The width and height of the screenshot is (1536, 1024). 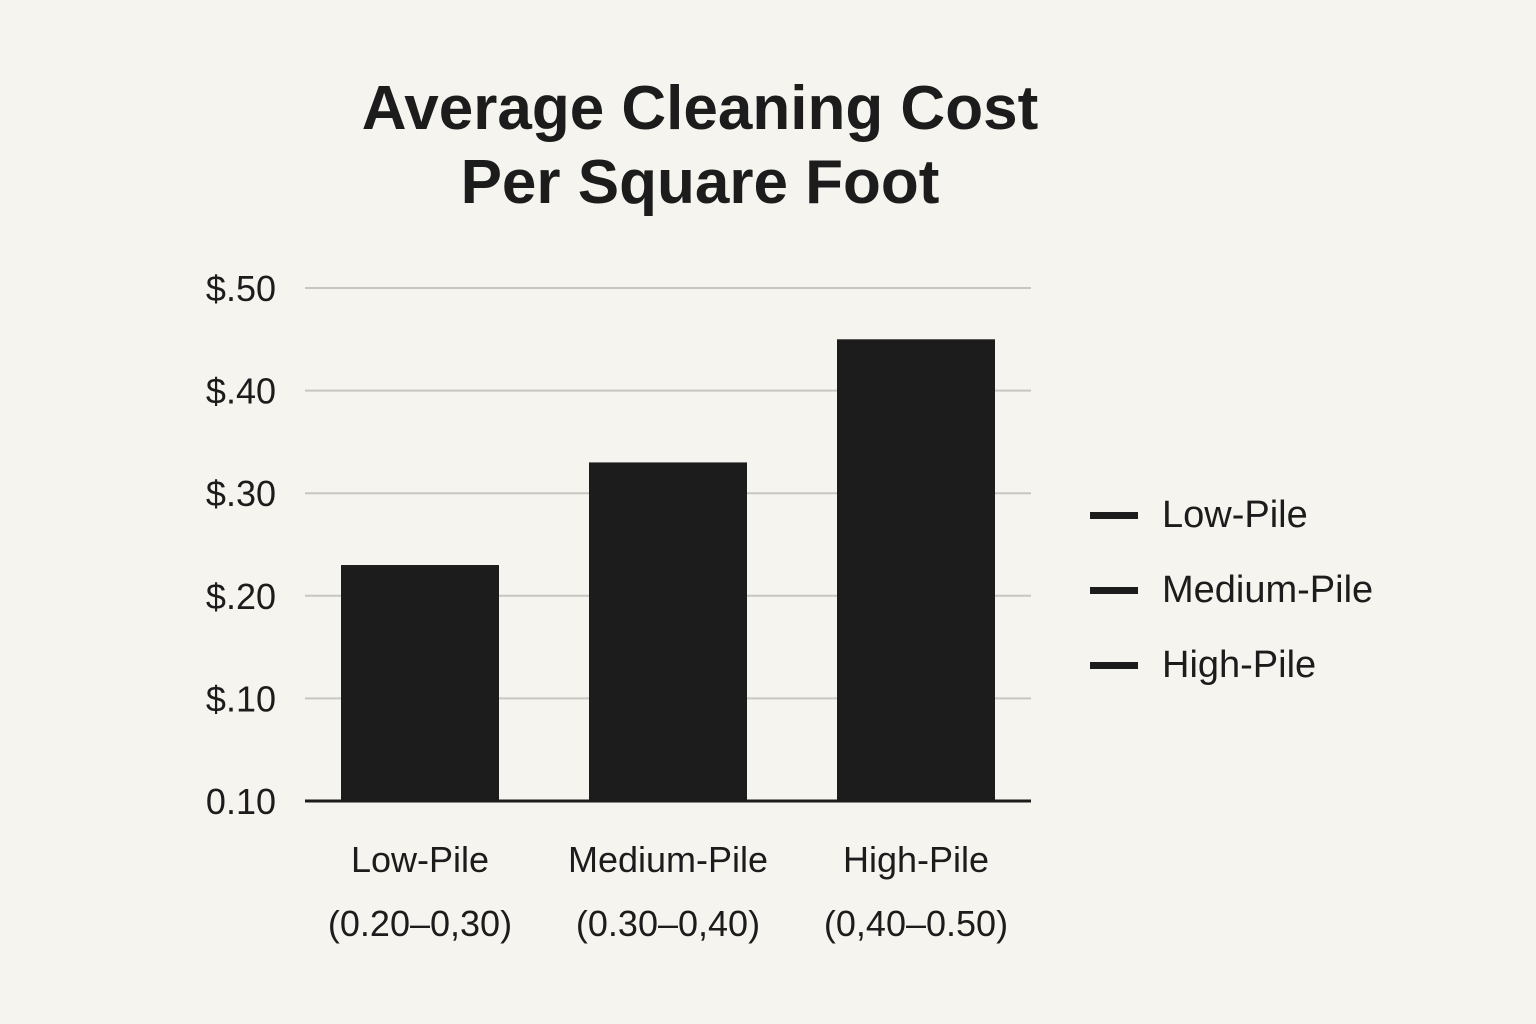 I want to click on x-tick-range-label: (0,40–0.50), so click(x=916, y=923).